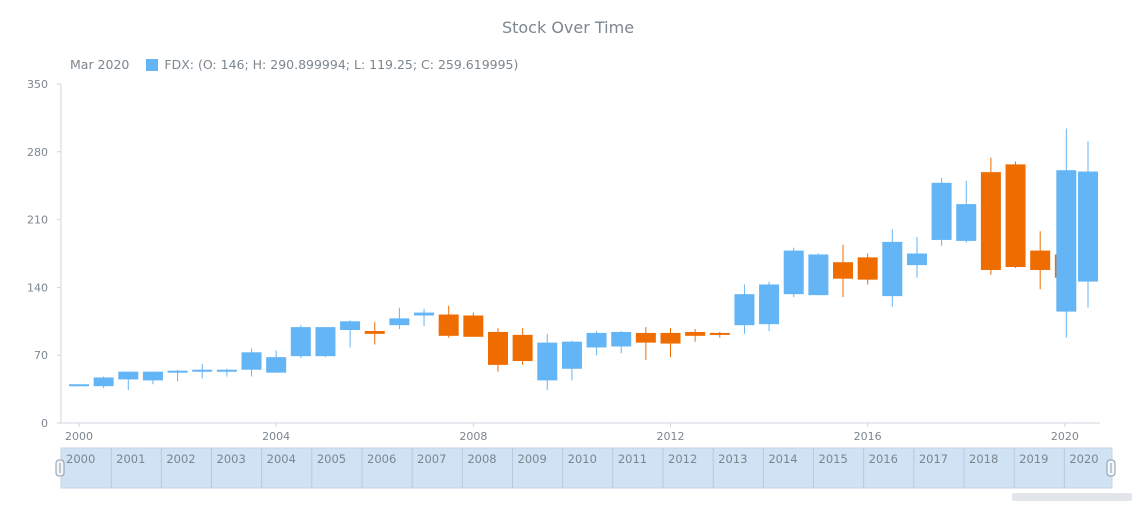 Image resolution: width=1136 pixels, height=506 pixels. Describe the element at coordinates (37, 152) in the screenshot. I see `y-tick-label: 280` at that location.